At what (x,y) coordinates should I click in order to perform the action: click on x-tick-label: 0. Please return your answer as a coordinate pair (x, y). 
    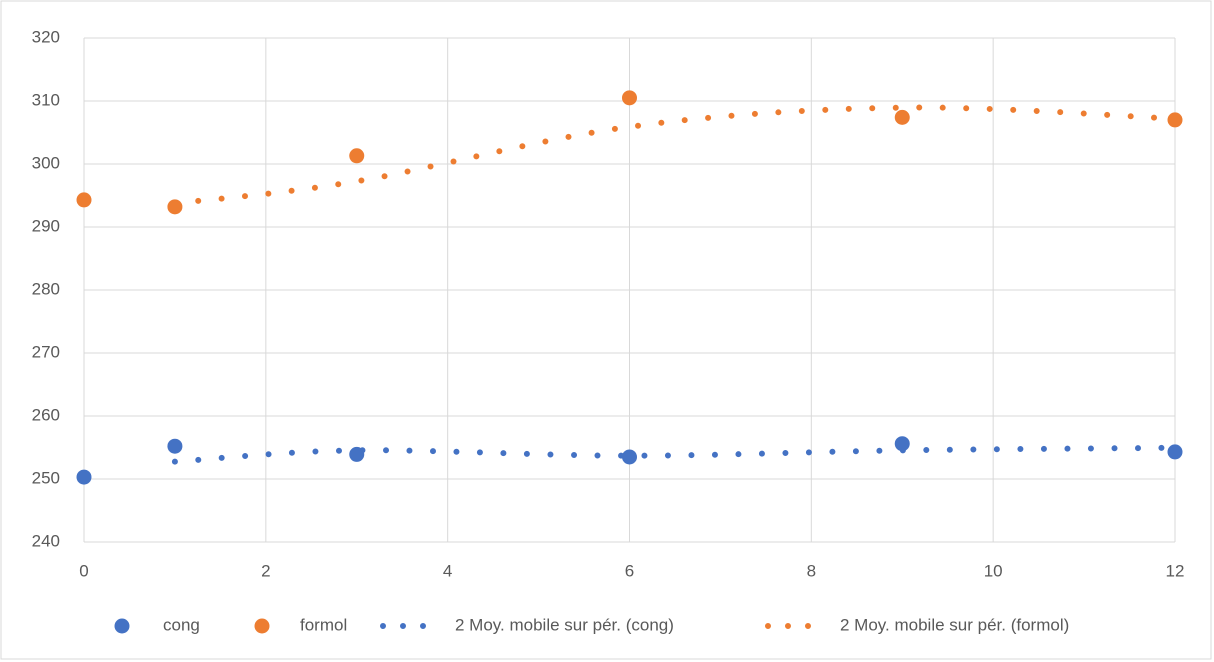
    Looking at the image, I should click on (83, 570).